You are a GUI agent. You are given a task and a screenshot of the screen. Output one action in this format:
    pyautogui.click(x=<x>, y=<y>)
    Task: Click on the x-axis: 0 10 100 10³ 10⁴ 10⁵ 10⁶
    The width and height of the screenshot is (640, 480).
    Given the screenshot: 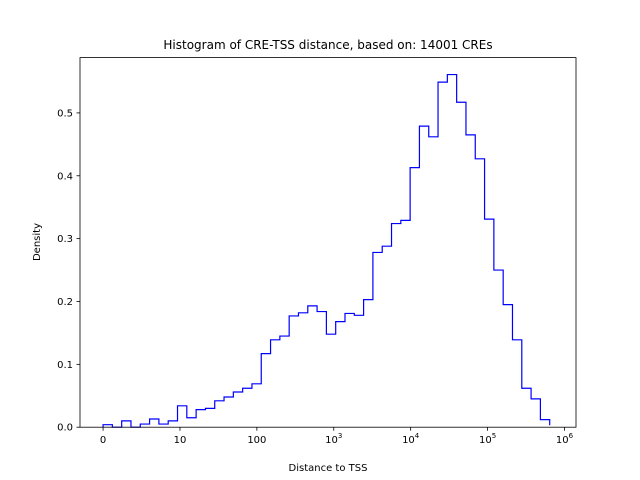 What is the action you would take?
    pyautogui.click(x=337, y=436)
    